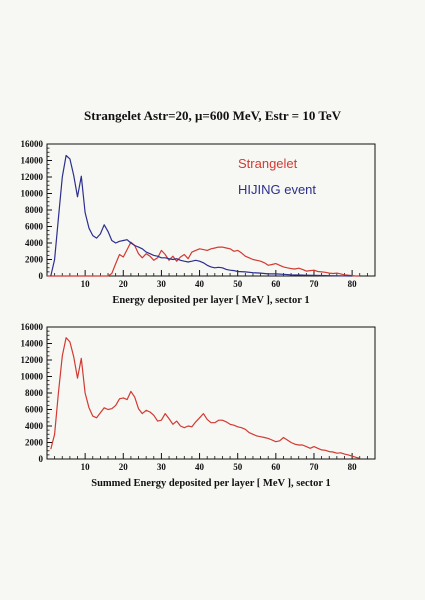 This screenshot has width=425, height=600. Describe the element at coordinates (201, 215) in the screenshot. I see `series-line-hijing-event` at that location.